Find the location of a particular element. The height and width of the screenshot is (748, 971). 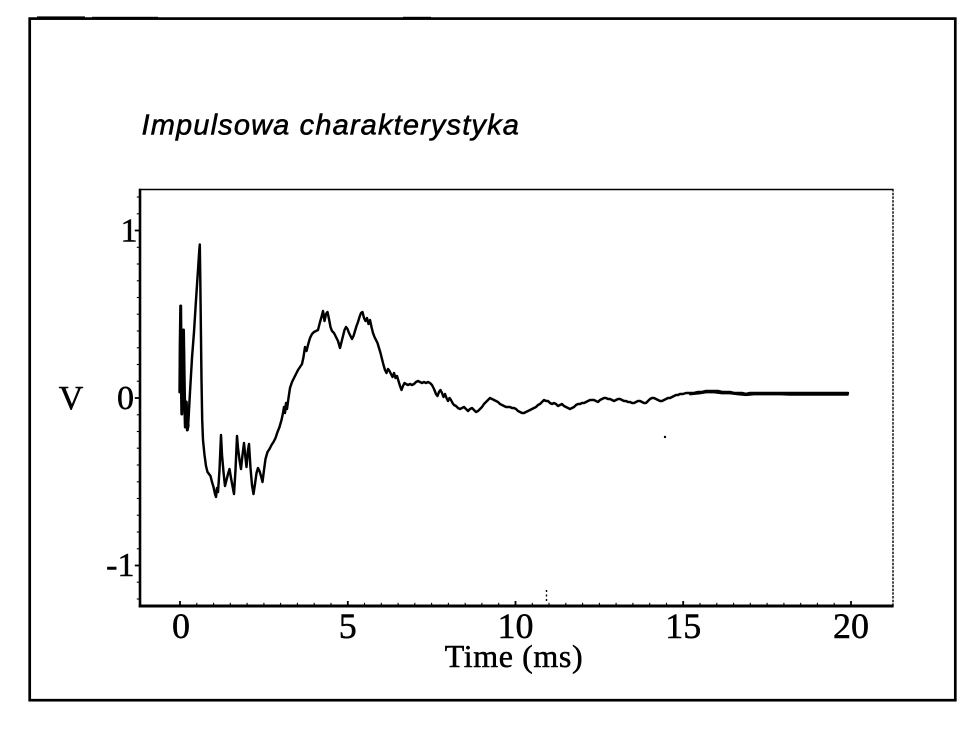

svg-text: -1 is located at coordinates (120, 565).